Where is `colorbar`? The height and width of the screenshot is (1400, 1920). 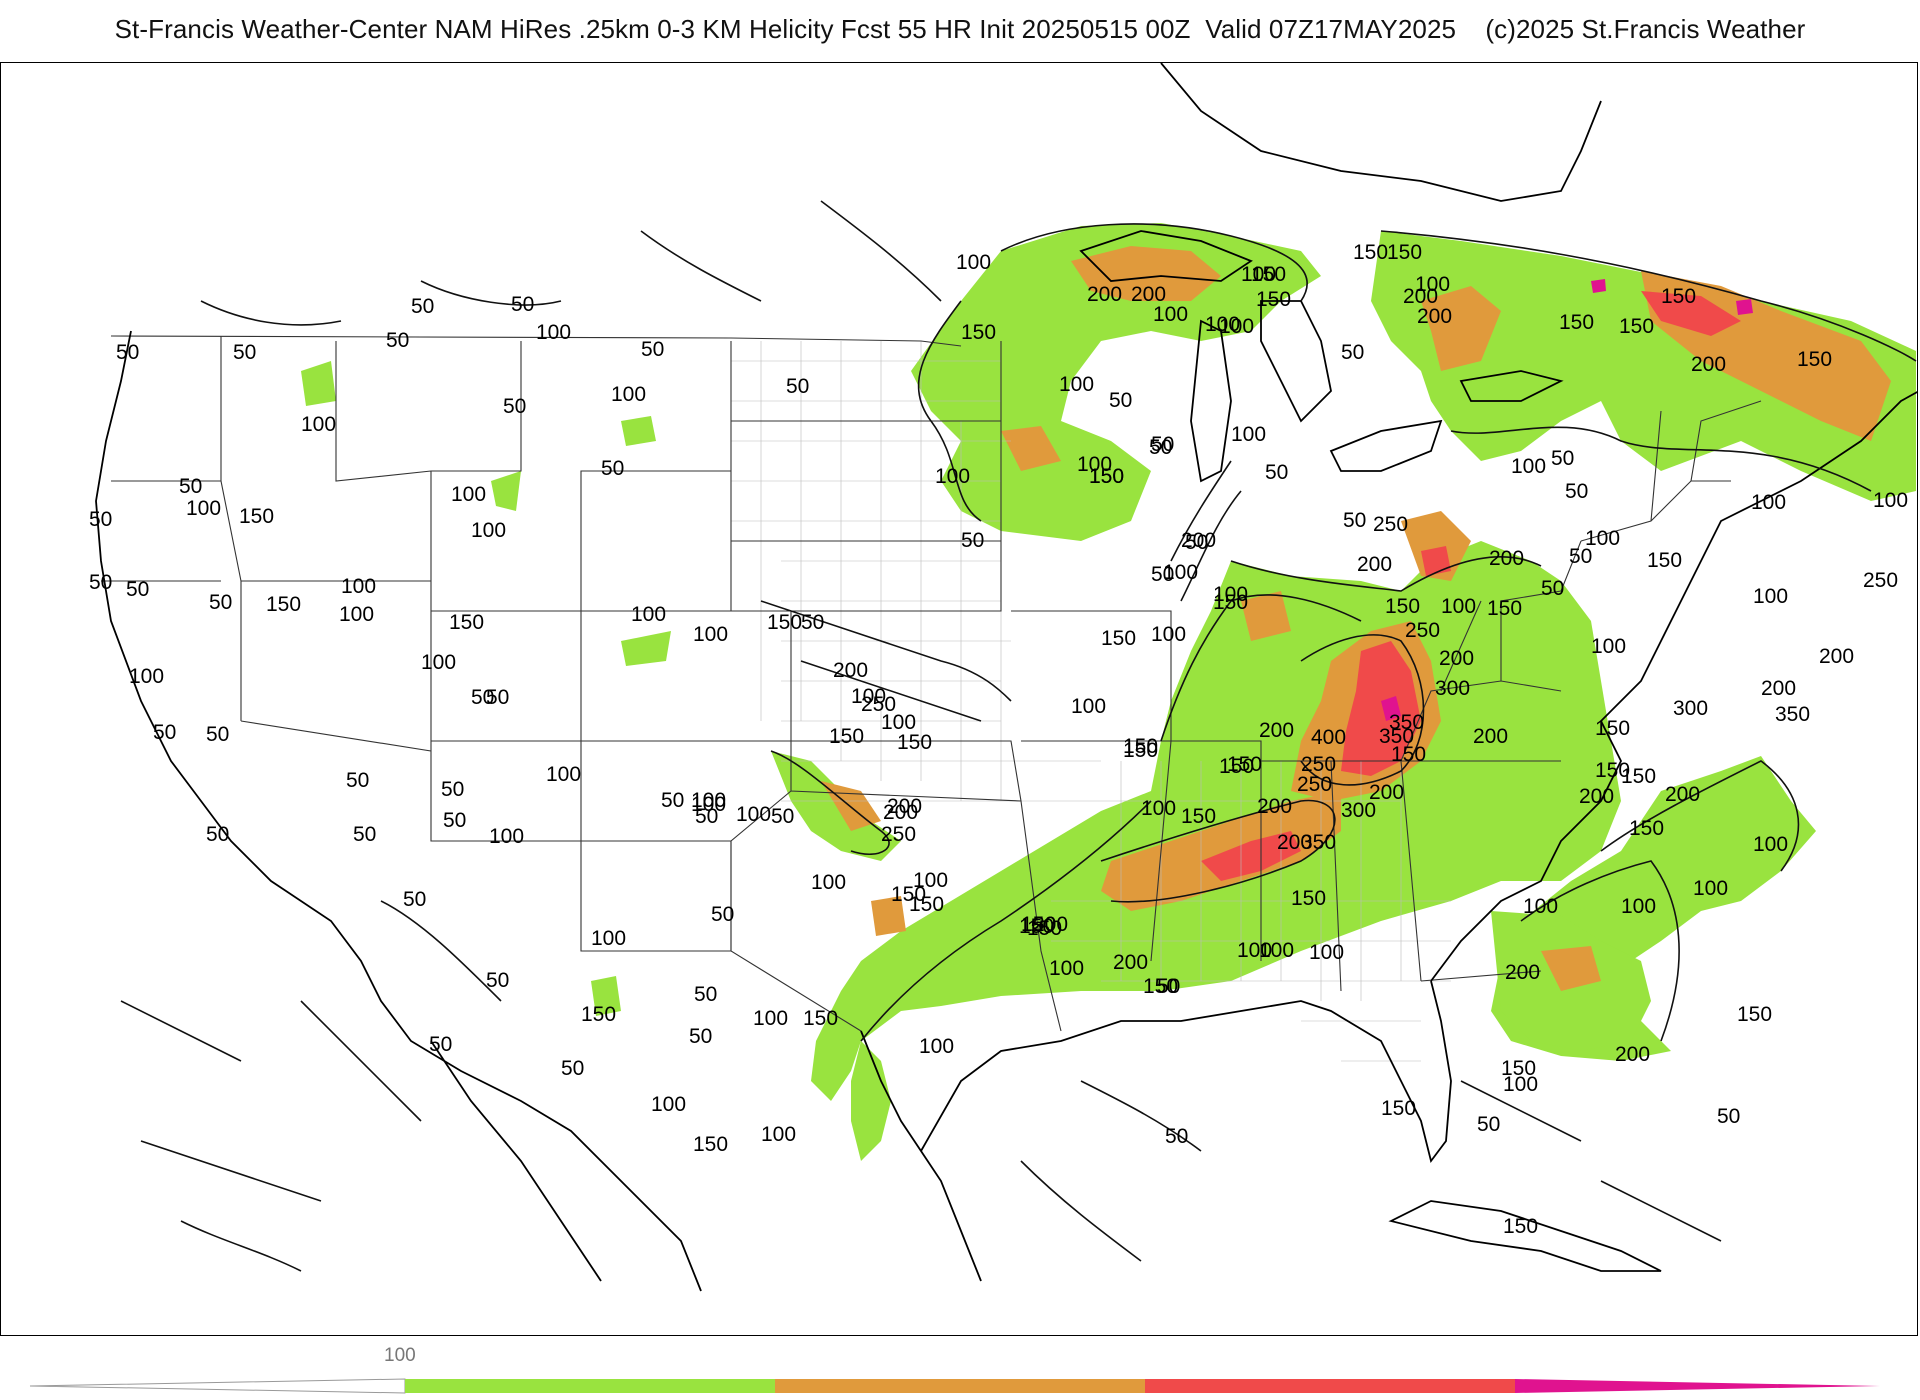
colorbar is located at coordinates (954, 1386).